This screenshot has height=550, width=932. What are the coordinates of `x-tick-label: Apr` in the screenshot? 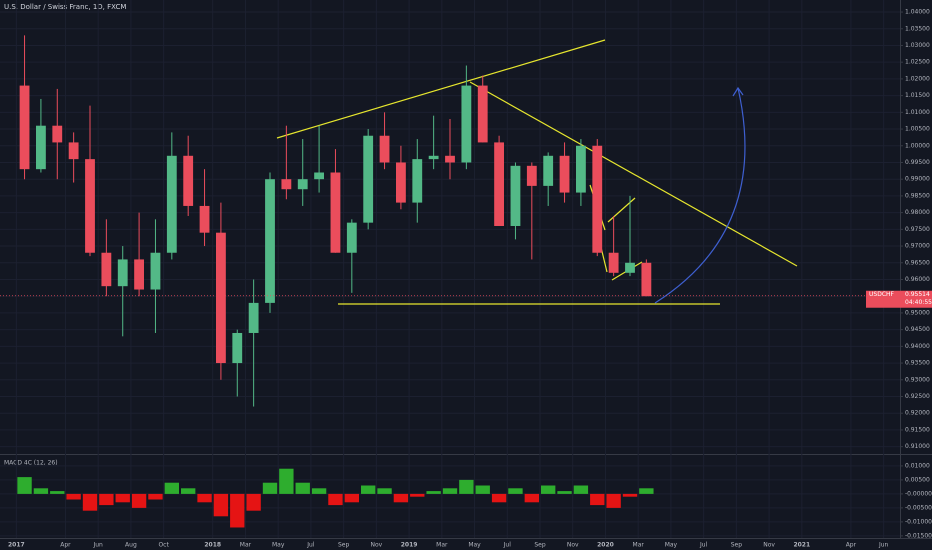 It's located at (65, 545).